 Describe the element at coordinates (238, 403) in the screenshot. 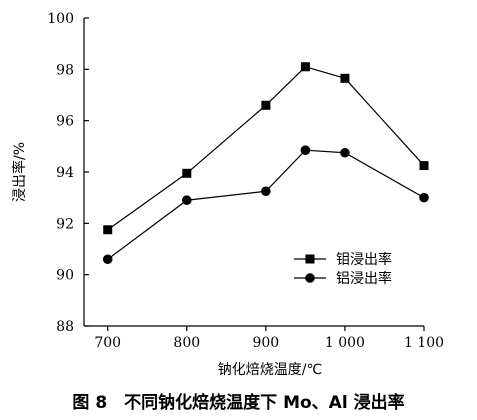

I see `figure-caption: 图 8 不同钠化焙烧温度下 Mo、Al 浸出率` at that location.